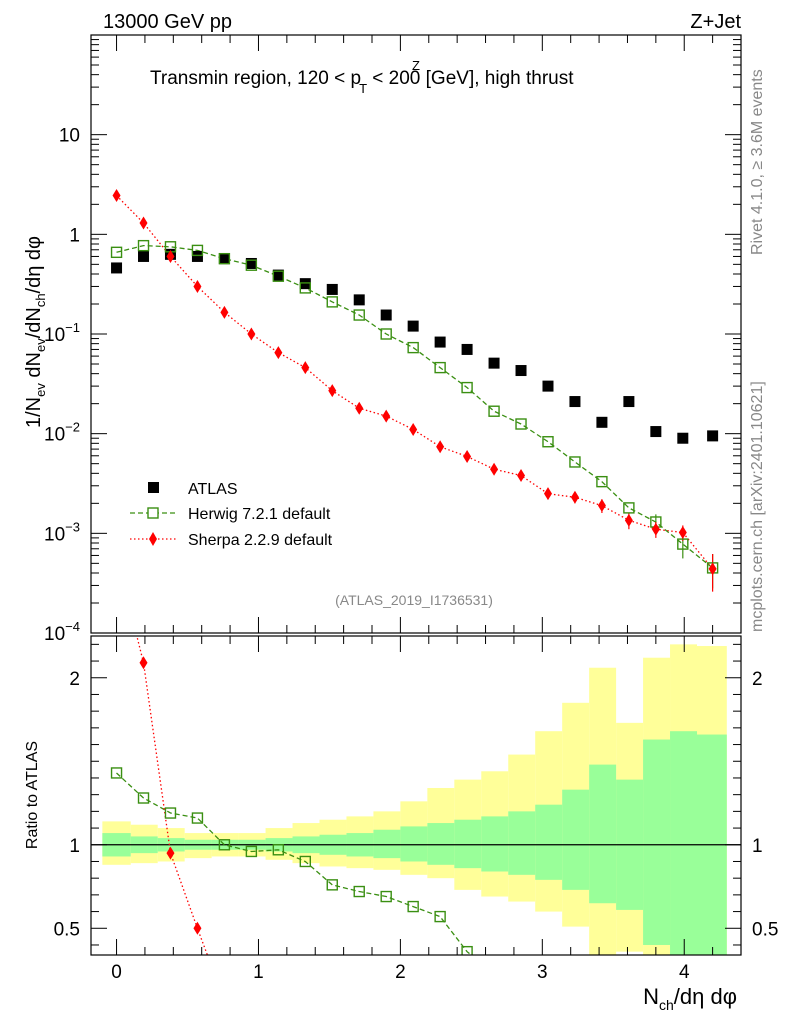 Image resolution: width=786 pixels, height=1024 pixels. Describe the element at coordinates (67, 929) in the screenshot. I see `ratio-ytick-label-left: 0.5` at that location.